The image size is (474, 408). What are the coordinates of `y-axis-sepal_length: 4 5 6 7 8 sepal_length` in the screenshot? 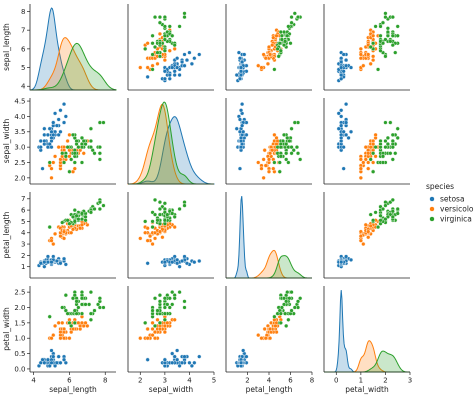 It's located at (16, 49).